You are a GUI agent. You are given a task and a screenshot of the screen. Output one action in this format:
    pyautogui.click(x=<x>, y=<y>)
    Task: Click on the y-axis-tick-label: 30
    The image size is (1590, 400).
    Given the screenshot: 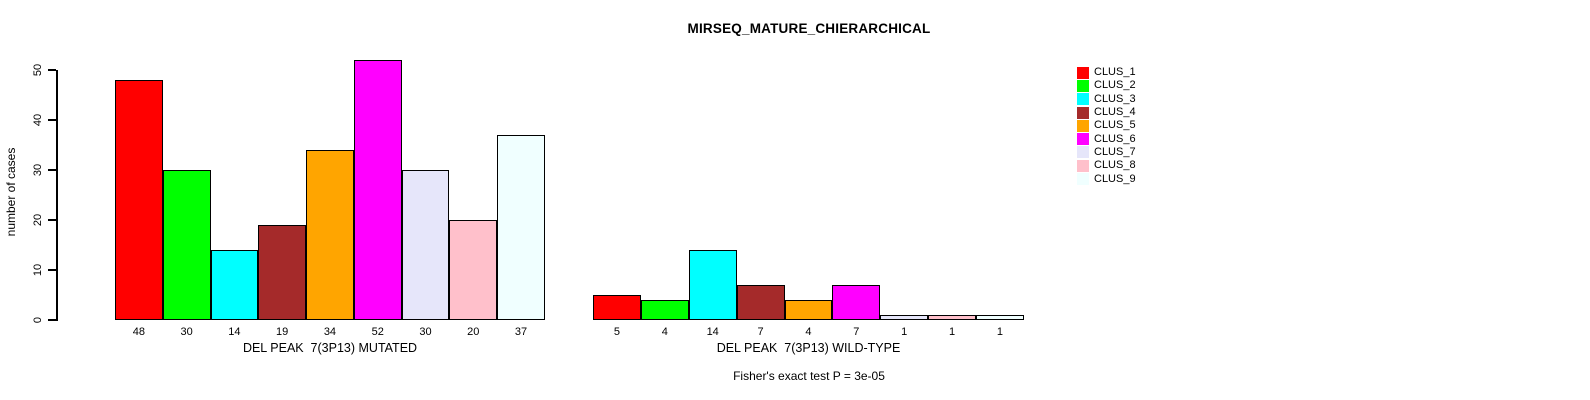 What is the action you would take?
    pyautogui.click(x=38, y=170)
    